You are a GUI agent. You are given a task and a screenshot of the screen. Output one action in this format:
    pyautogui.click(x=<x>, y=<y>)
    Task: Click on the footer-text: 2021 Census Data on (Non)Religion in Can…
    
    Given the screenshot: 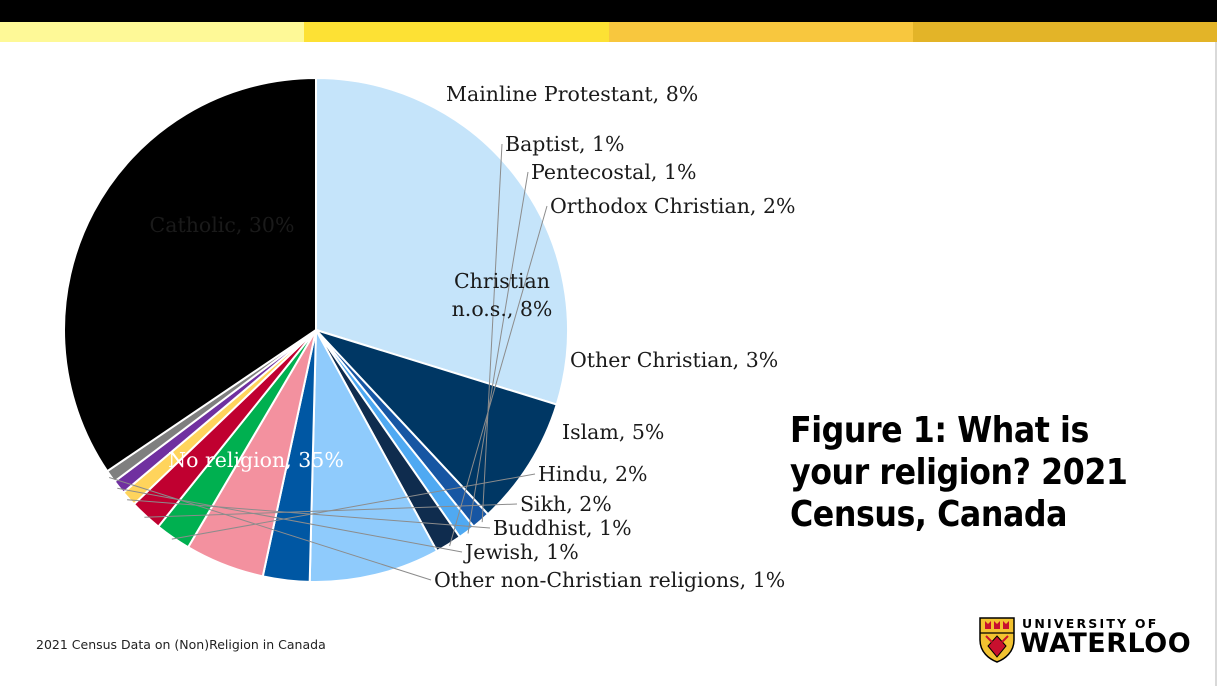 What is the action you would take?
    pyautogui.click(x=181, y=644)
    